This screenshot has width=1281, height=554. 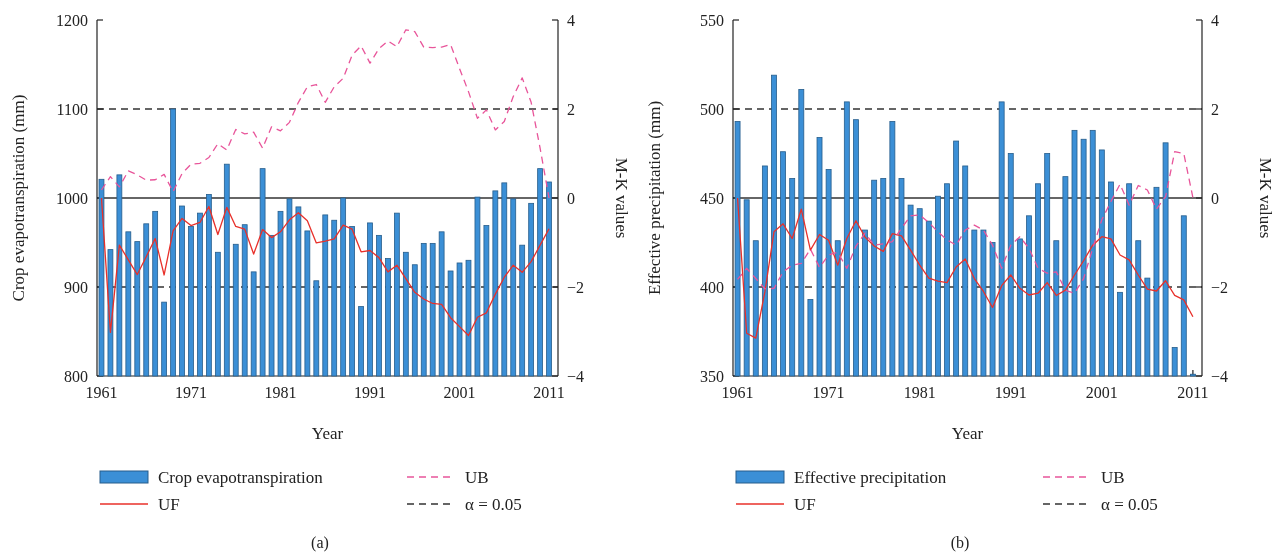 I want to click on y-tick-label: 350, so click(x=712, y=376).